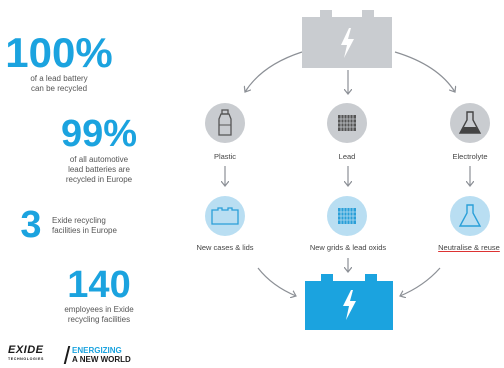  I want to click on arrow-reuse-to-new, so click(420, 281).